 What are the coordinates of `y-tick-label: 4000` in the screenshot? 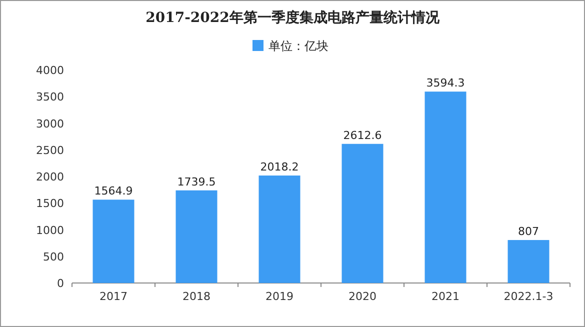 It's located at (50, 70).